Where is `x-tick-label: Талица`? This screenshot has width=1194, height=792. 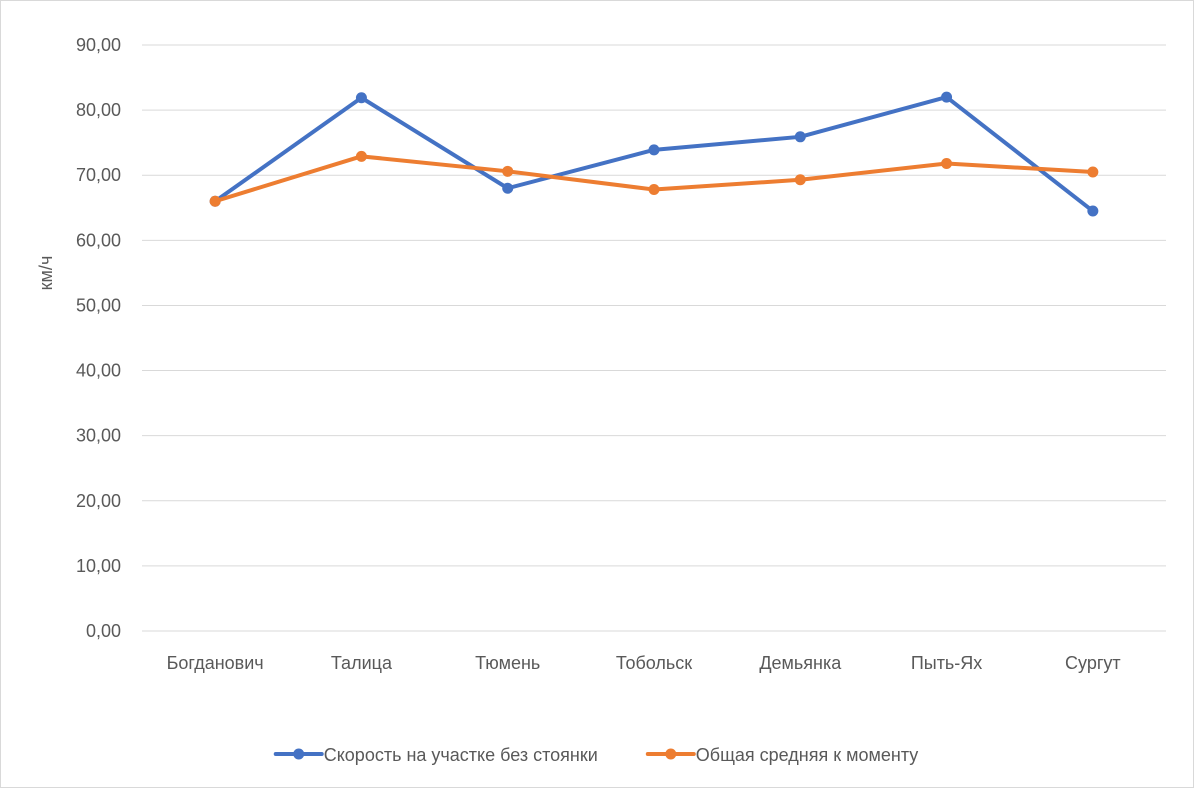 x-tick-label: Талица is located at coordinates (362, 663).